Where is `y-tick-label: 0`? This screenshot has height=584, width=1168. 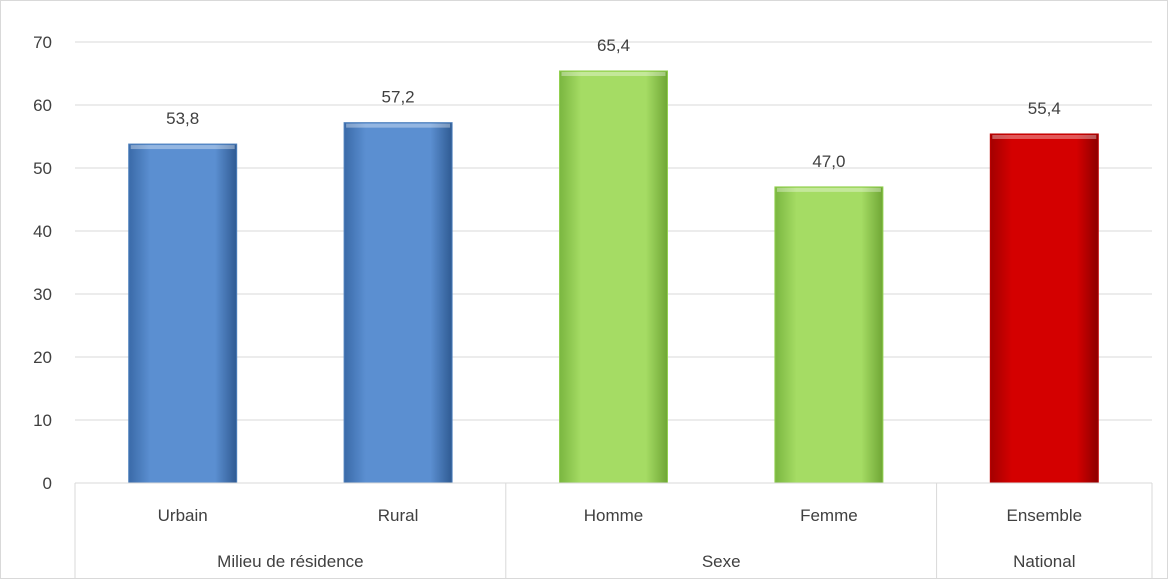
y-tick-label: 0 is located at coordinates (47, 483).